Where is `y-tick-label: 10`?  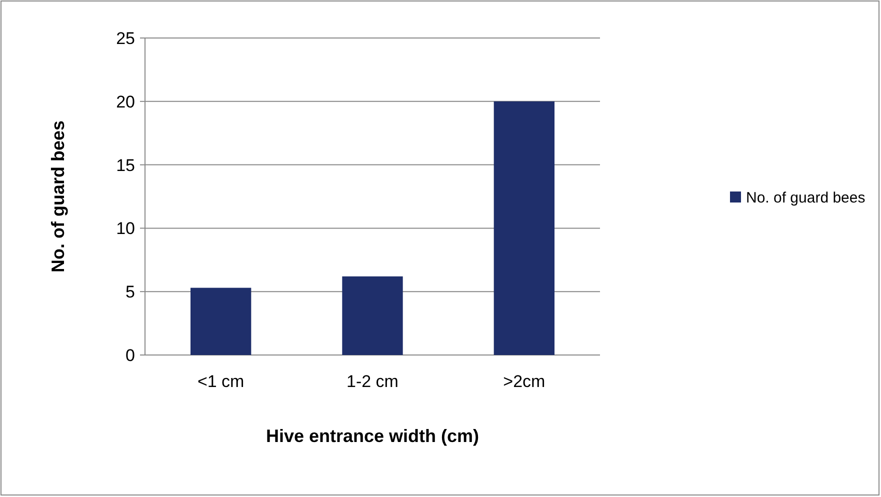
y-tick-label: 10 is located at coordinates (125, 228).